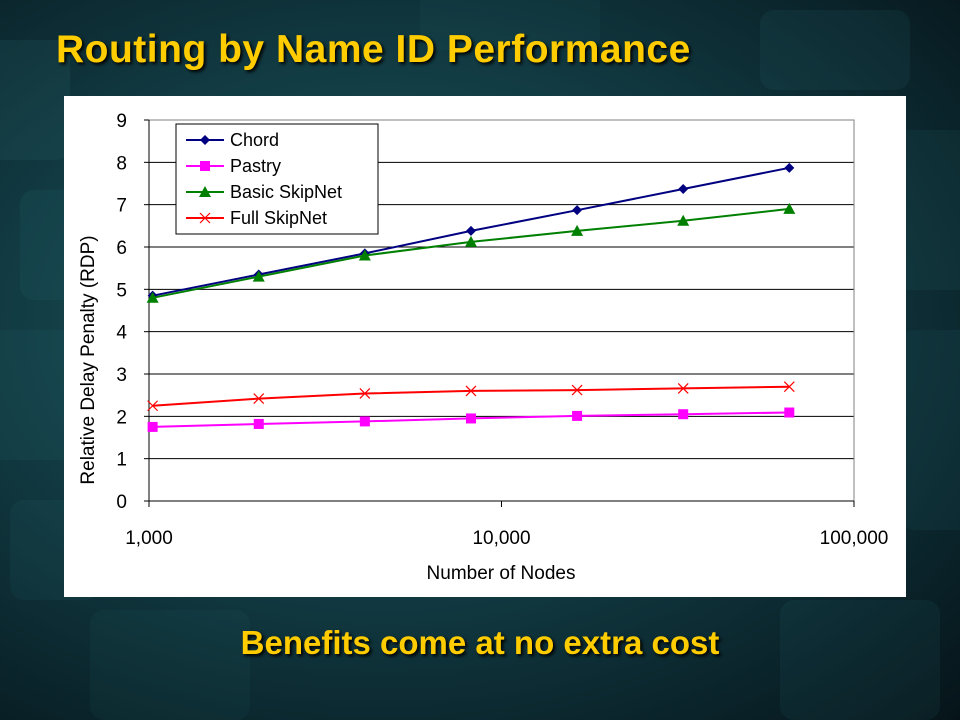 Image resolution: width=960 pixels, height=720 pixels. I want to click on chart-legend: Chord Pastry Basic SkipNet Full SkipNet, so click(277, 179).